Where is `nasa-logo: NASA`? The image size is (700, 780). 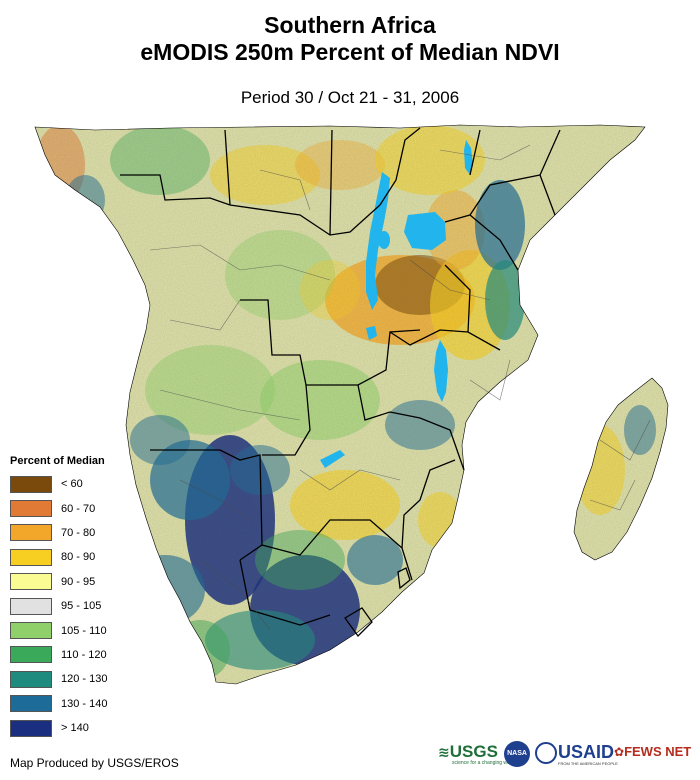
nasa-logo: NASA is located at coordinates (517, 754).